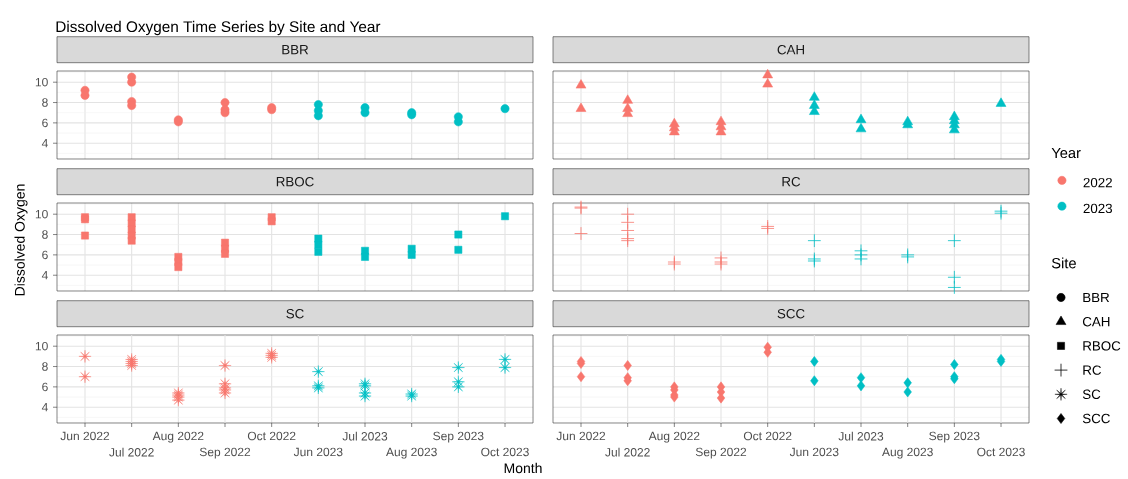  What do you see at coordinates (791, 49) in the screenshot?
I see `chart-title: CAH` at bounding box center [791, 49].